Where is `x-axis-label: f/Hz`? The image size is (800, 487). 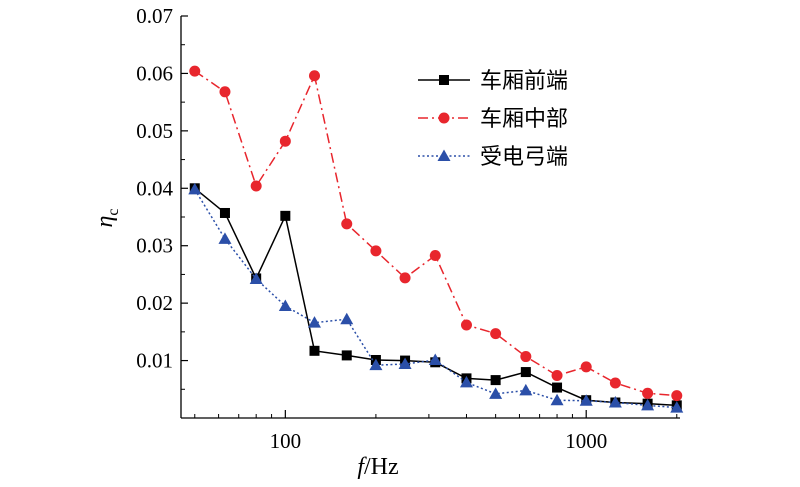
x-axis-label: f/Hz is located at coordinates (377, 467).